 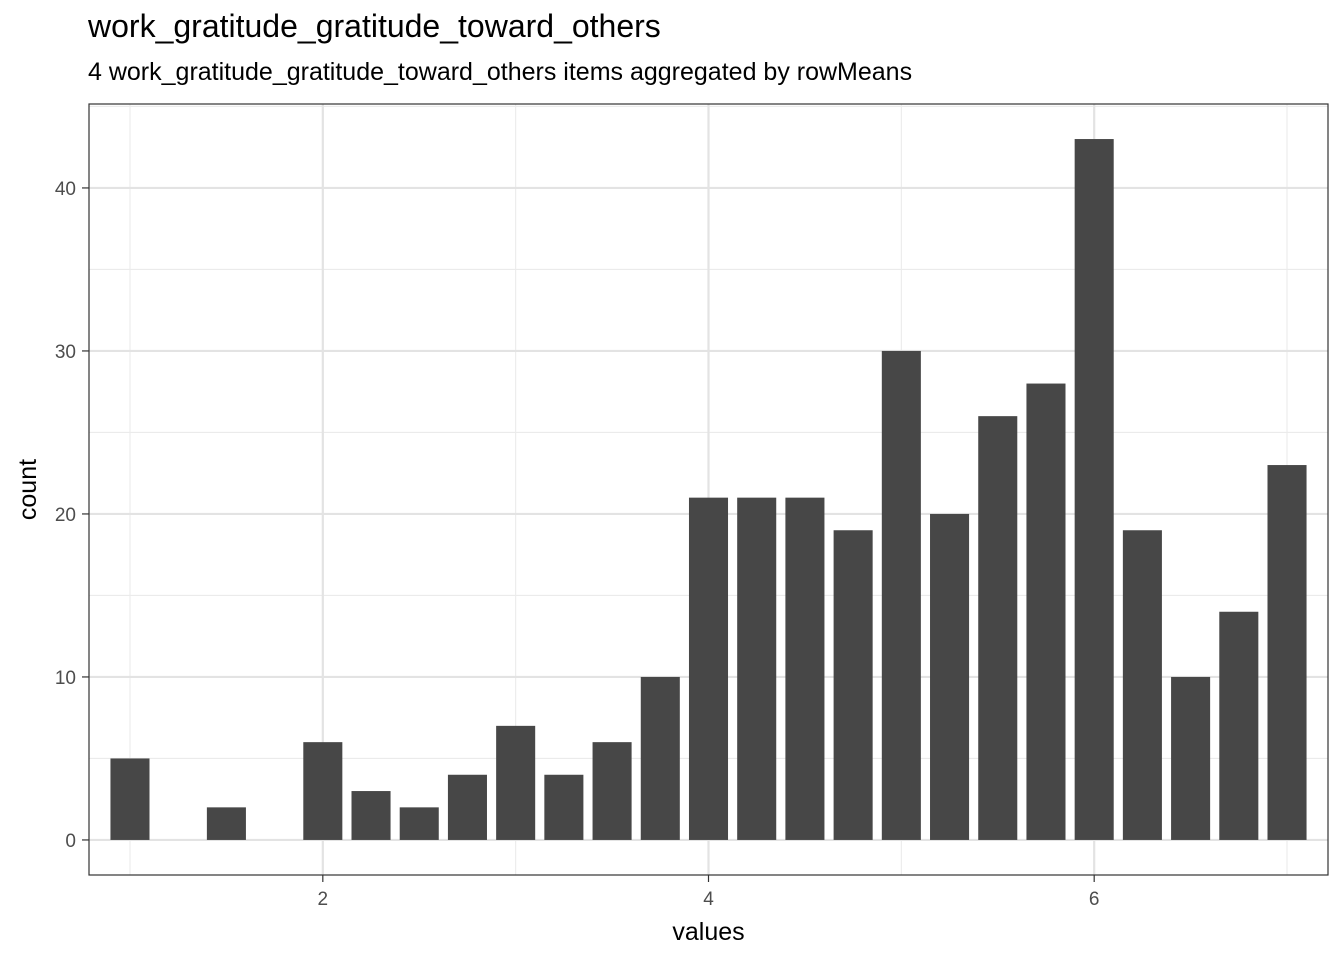 I want to click on x-tick-label-2: 6, so click(x=1094, y=899).